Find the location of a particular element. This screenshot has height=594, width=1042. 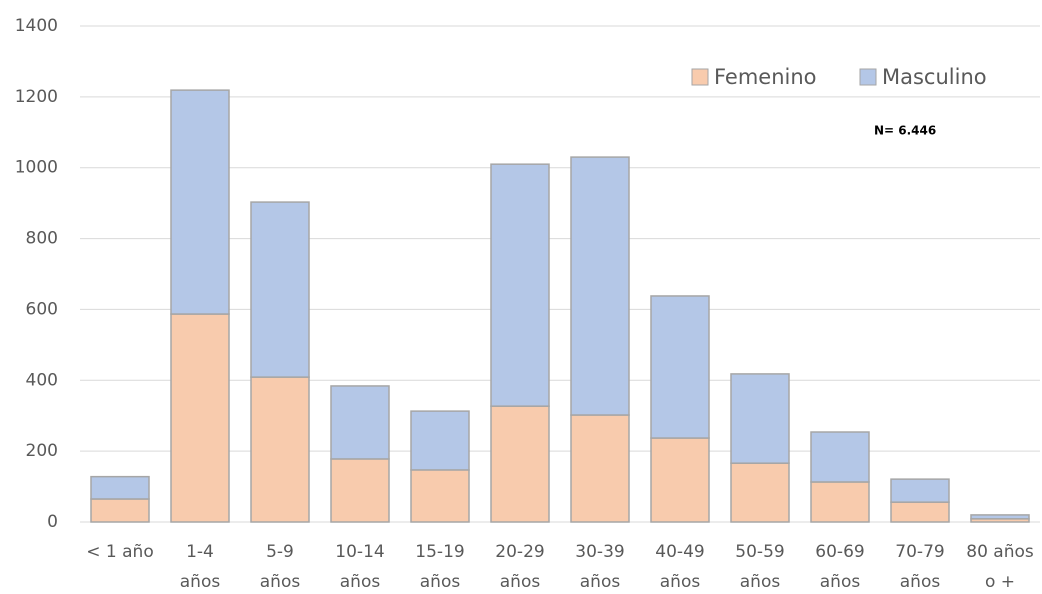

y-tick-label: 800 is located at coordinates (42, 239).